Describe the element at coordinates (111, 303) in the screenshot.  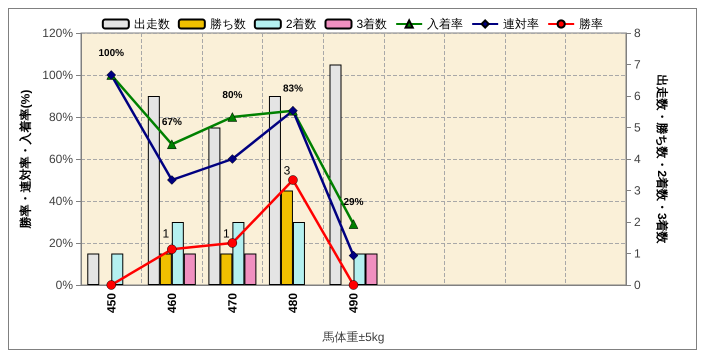
I see `x-tick-label: 450` at that location.